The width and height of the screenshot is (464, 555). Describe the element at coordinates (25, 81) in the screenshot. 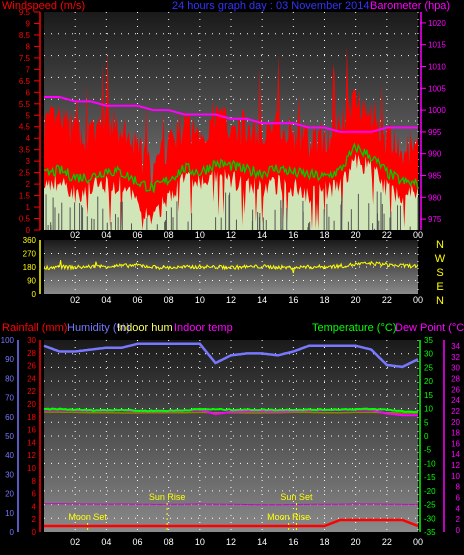

I see `wind-tick-label: 6.5` at that location.